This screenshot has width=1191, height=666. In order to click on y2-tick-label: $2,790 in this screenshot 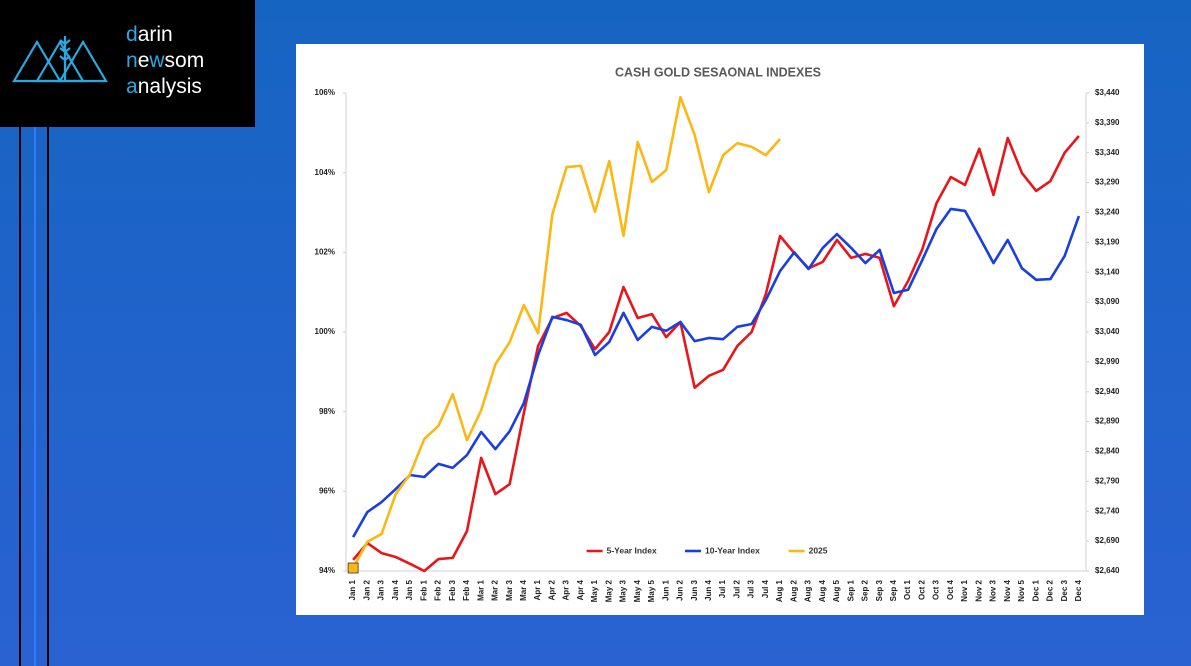, I will do `click(1107, 480)`.